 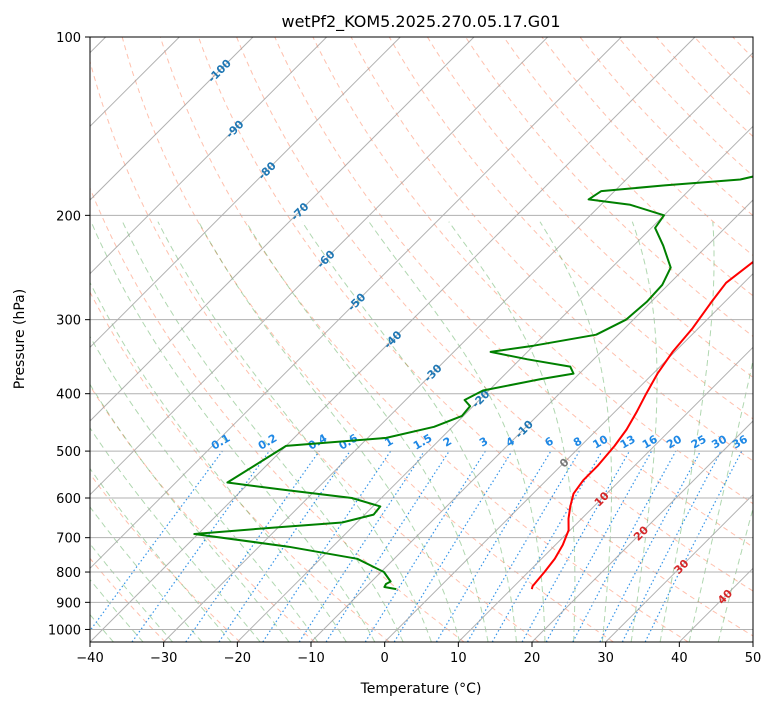 What do you see at coordinates (68, 321) in the screenshot?
I see `y-tick-label: 300` at bounding box center [68, 321].